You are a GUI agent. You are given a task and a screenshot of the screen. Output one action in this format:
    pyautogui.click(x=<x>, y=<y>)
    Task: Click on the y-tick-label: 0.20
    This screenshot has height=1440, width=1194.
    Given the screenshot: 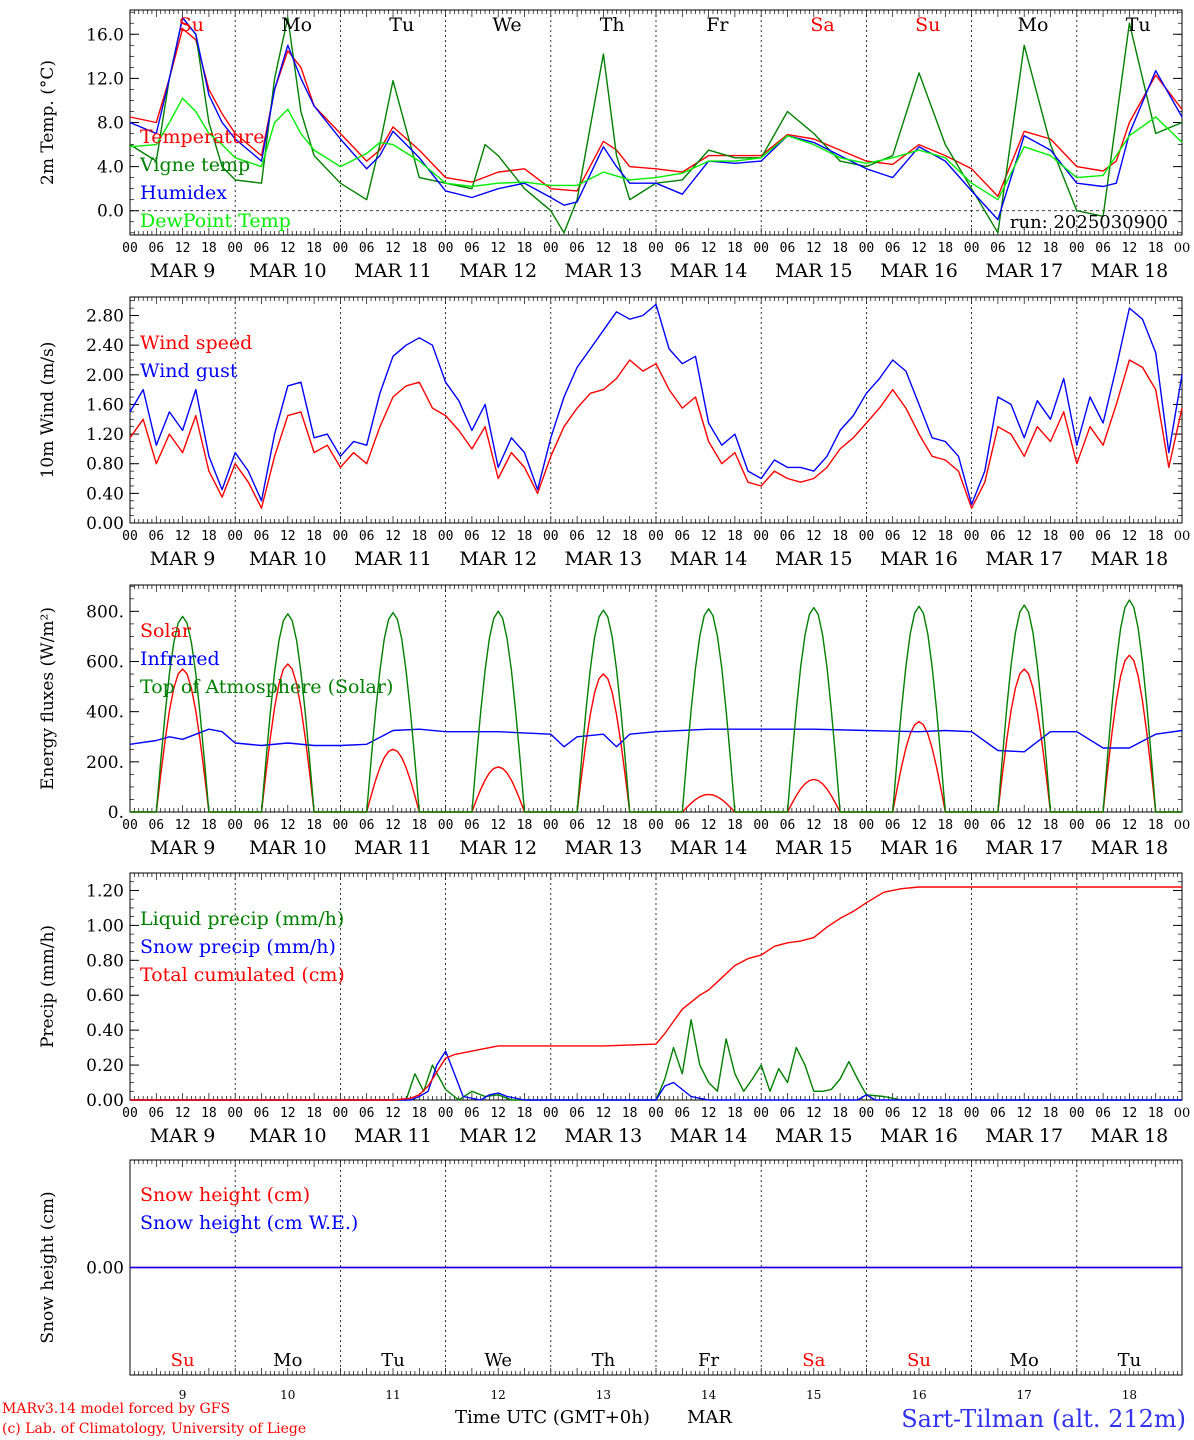 What is the action you would take?
    pyautogui.click(x=105, y=1066)
    